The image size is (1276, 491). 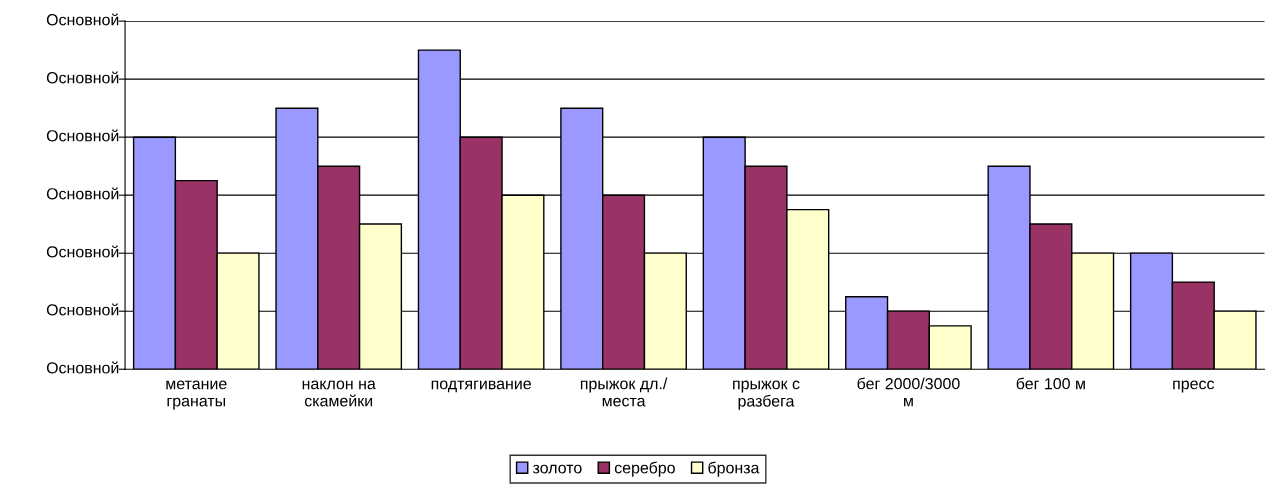 I want to click on legend-label: золото, so click(x=557, y=469).